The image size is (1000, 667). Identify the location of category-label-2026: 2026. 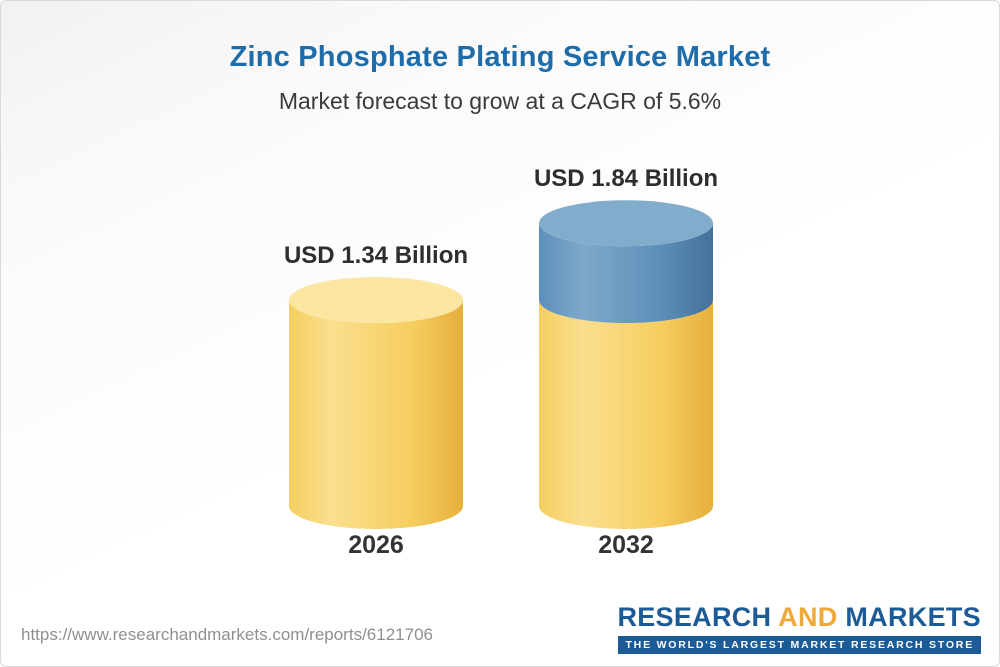
(376, 545).